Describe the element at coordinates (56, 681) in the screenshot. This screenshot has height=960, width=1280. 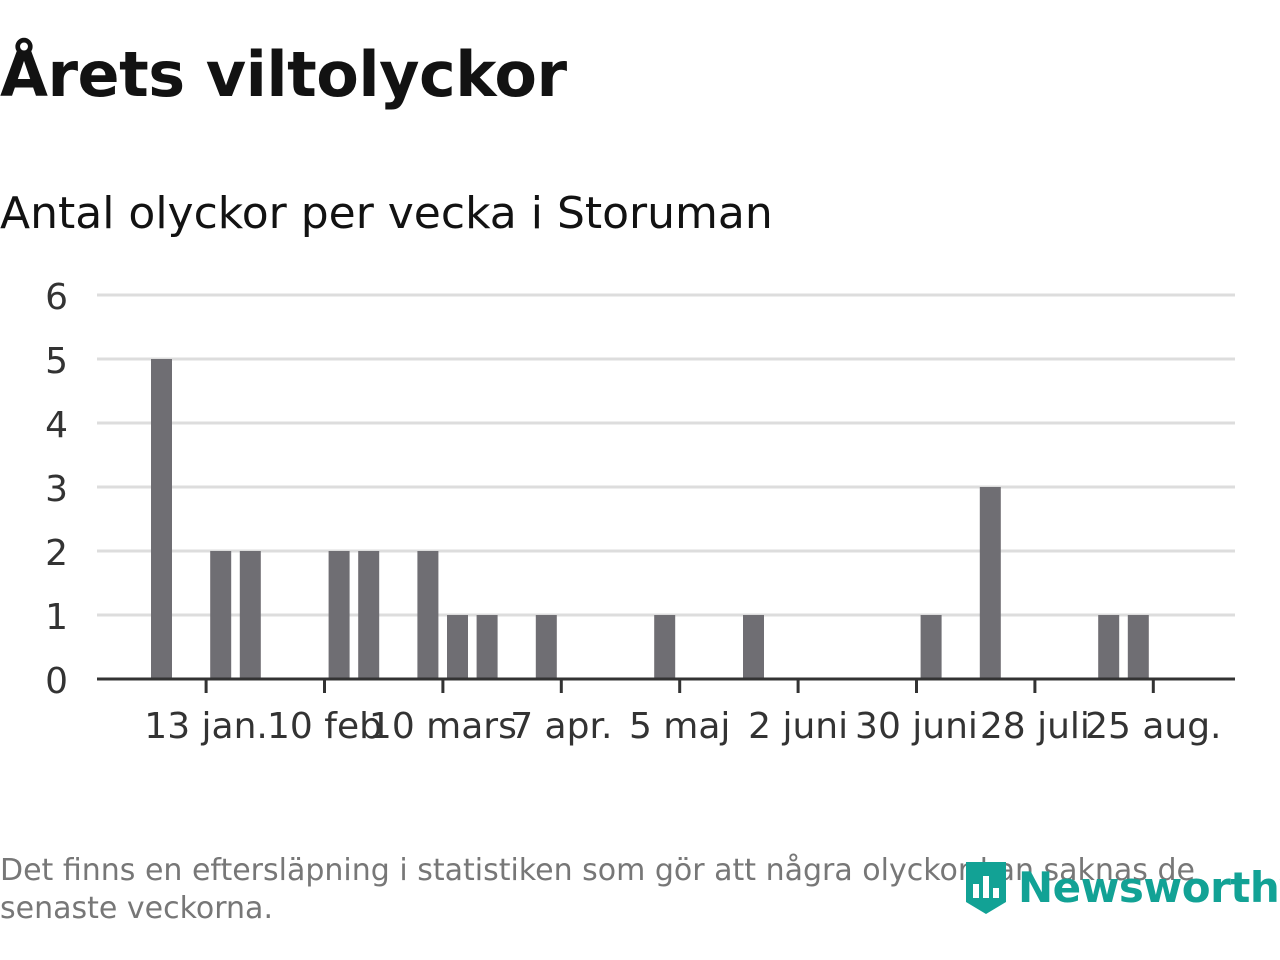
I see `y-tick-label: 0` at that location.